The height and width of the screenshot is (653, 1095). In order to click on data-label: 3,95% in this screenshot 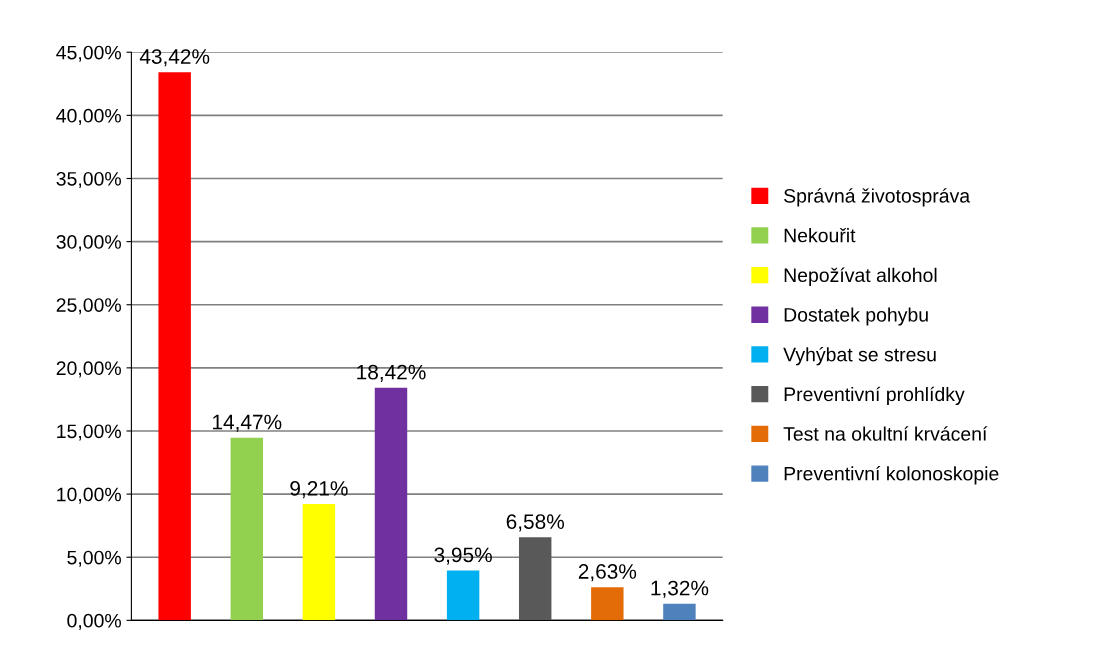, I will do `click(463, 556)`.